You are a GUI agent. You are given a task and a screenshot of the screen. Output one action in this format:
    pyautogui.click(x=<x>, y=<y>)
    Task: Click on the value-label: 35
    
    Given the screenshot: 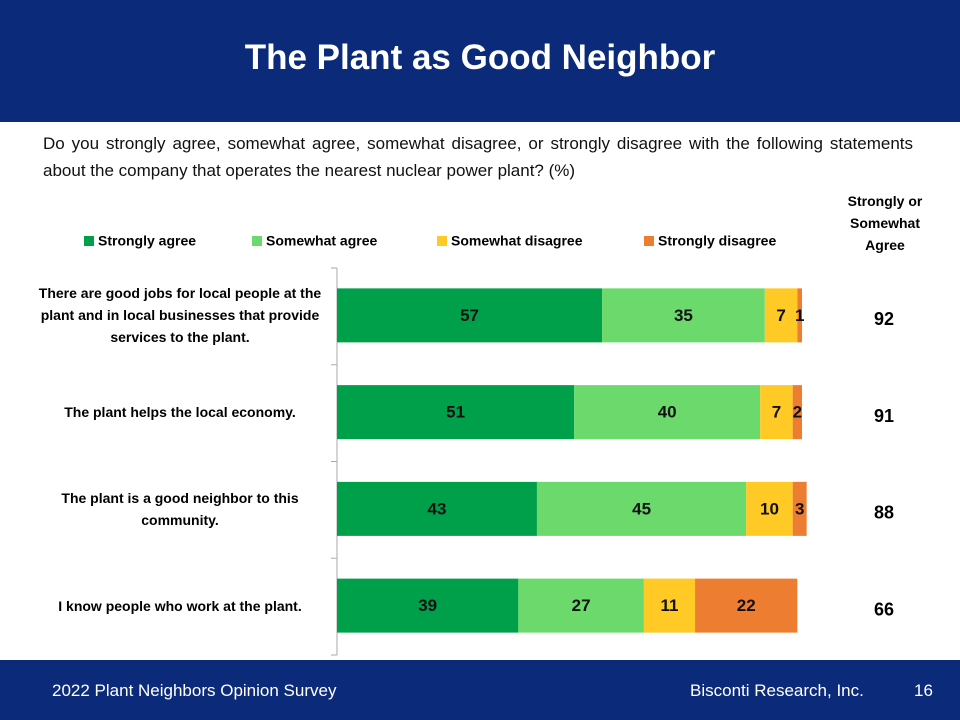 What is the action you would take?
    pyautogui.click(x=683, y=315)
    